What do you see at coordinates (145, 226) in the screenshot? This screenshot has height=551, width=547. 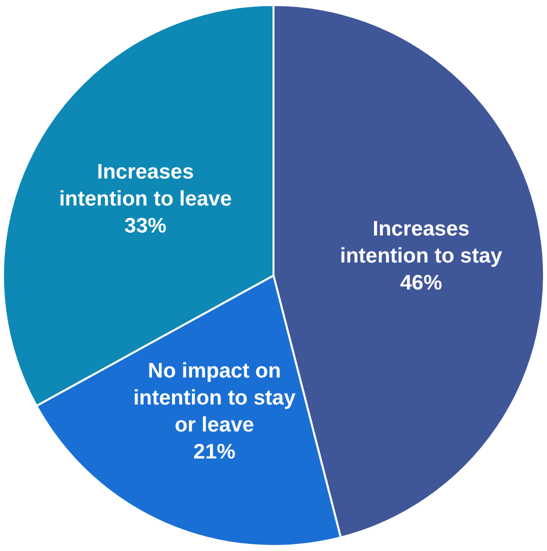 I see `data-label: 33%` at bounding box center [145, 226].